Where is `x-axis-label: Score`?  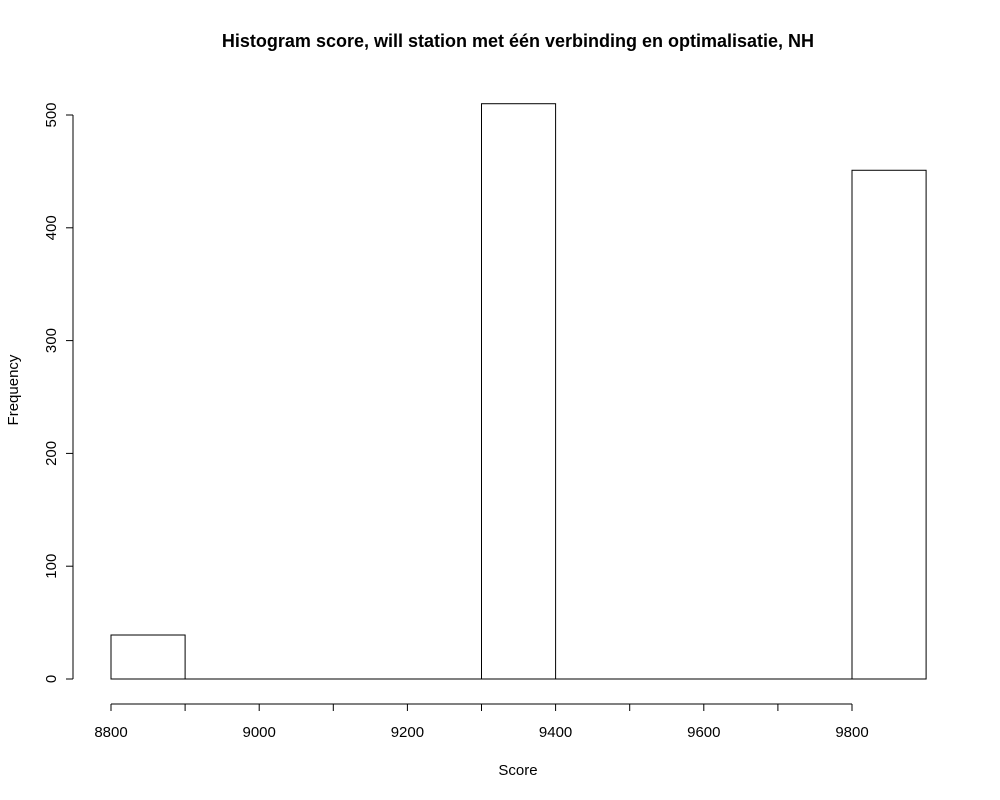 x-axis-label: Score is located at coordinates (517, 770).